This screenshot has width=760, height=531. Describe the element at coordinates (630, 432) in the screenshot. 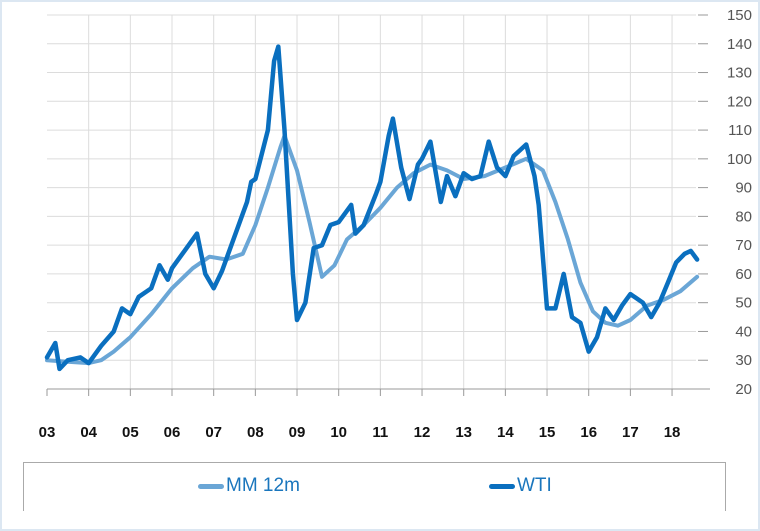

I see `x-tick-label: 17` at that location.